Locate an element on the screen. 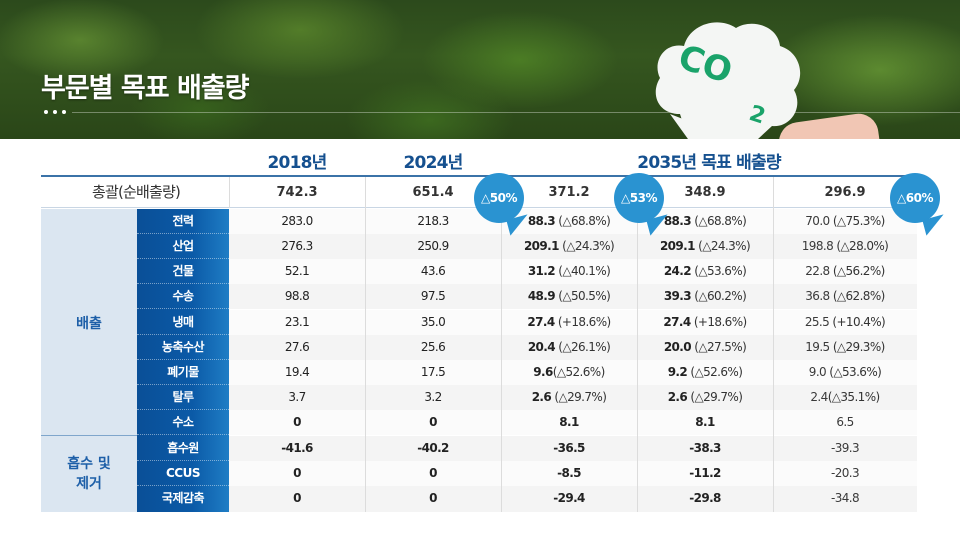 The image size is (960, 545). cell-2035-c: 2.4(△35.1%) is located at coordinates (845, 397).